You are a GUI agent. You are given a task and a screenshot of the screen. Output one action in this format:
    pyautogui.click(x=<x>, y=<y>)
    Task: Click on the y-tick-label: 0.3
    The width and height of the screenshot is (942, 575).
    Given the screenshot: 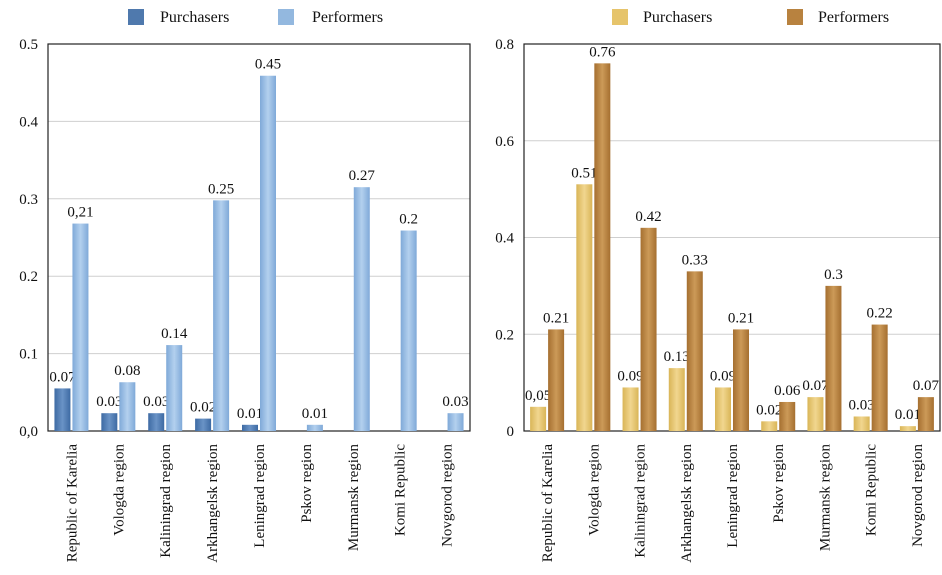 What is the action you would take?
    pyautogui.click(x=28, y=200)
    